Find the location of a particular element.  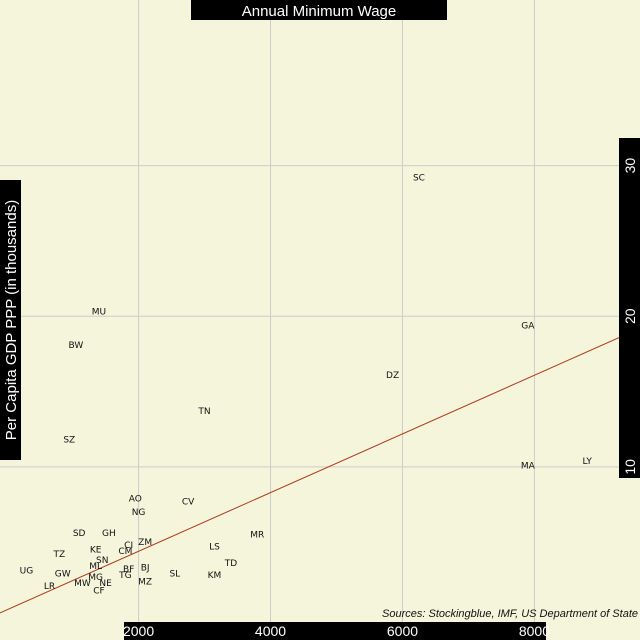

x-tick-band is located at coordinates (335, 631).